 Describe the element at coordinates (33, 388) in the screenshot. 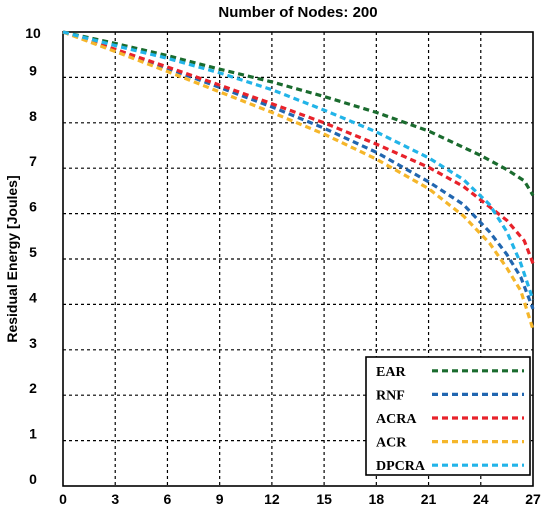

I see `y-tick-label: 2` at that location.